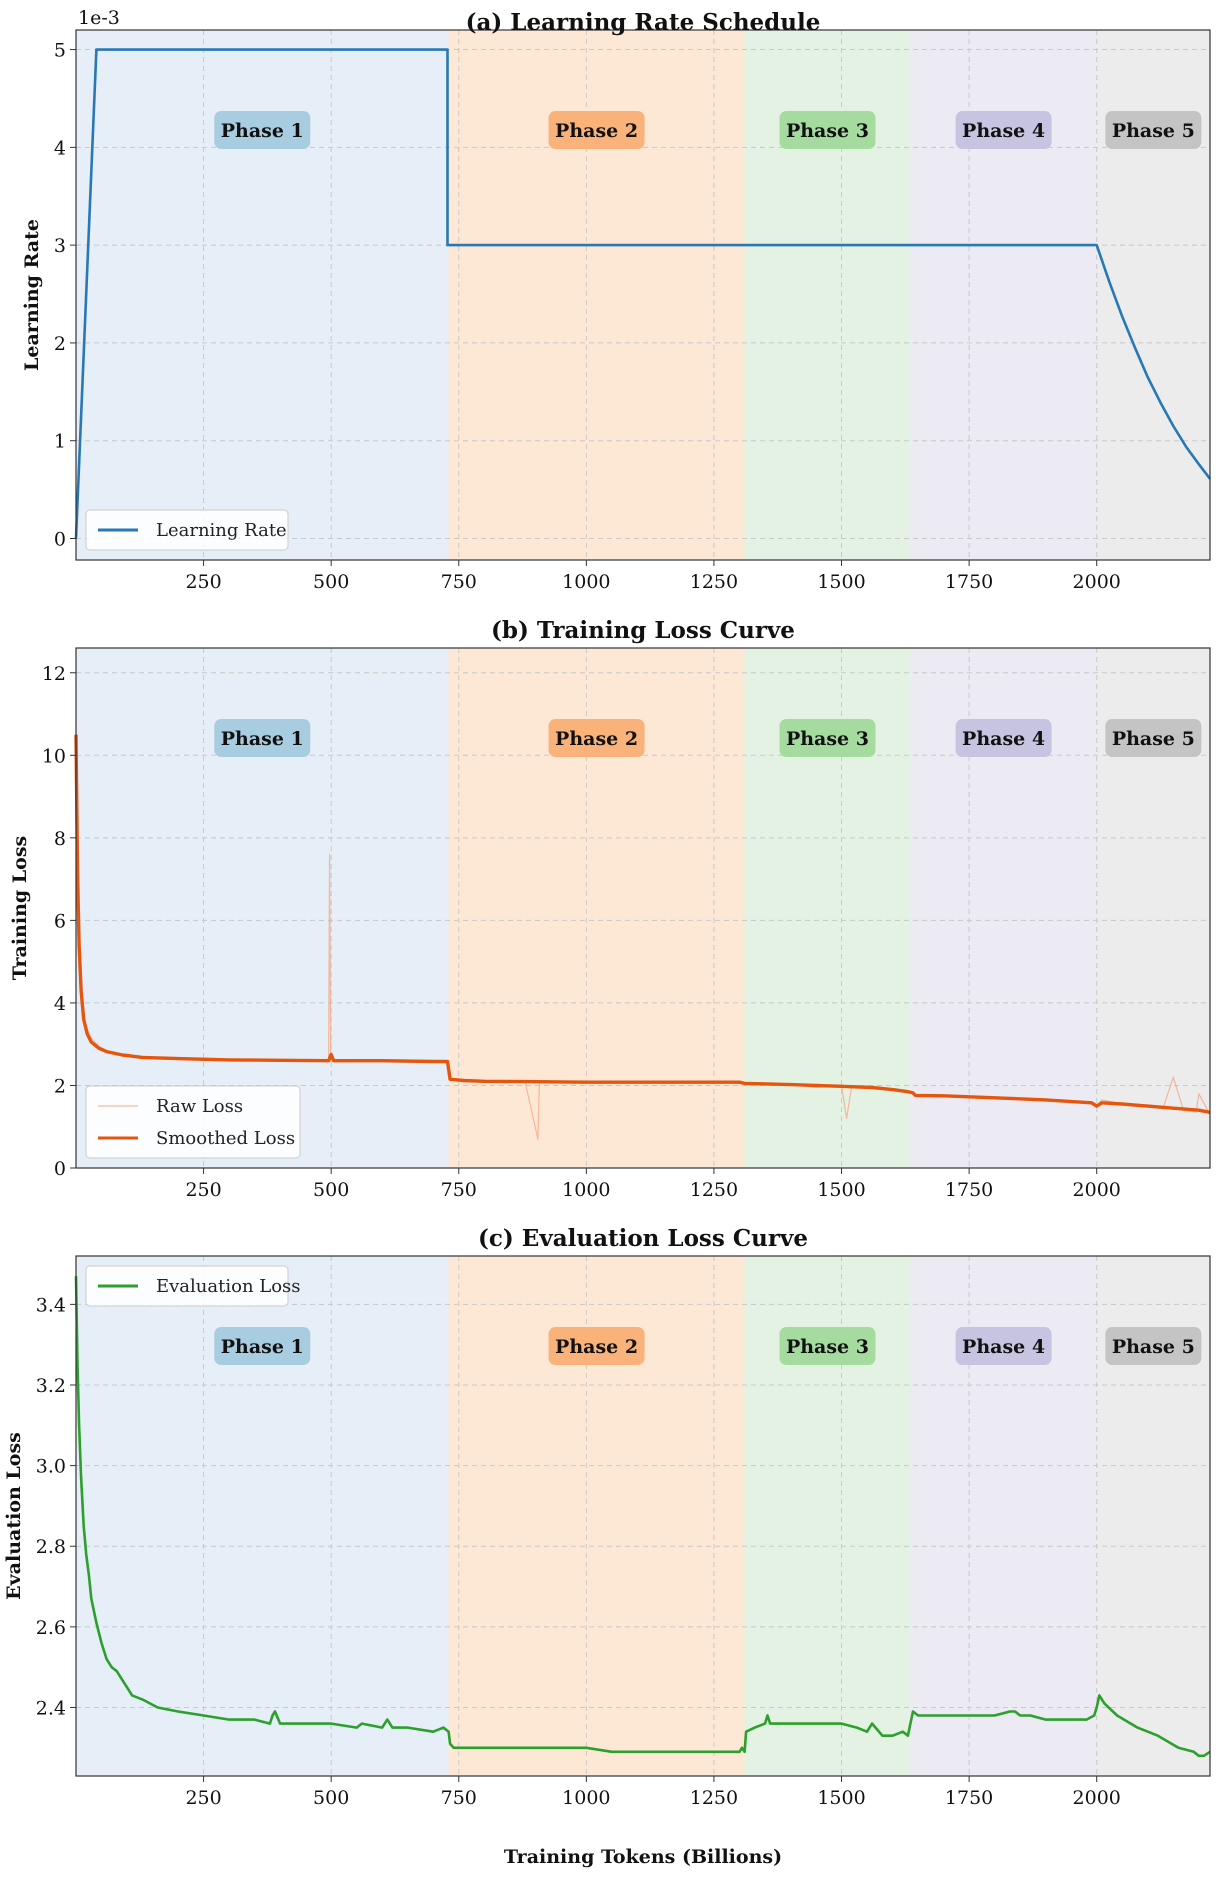  Describe the element at coordinates (643, 22) in the screenshot. I see `chart-title: (a) Learning Rate Schedule` at that location.